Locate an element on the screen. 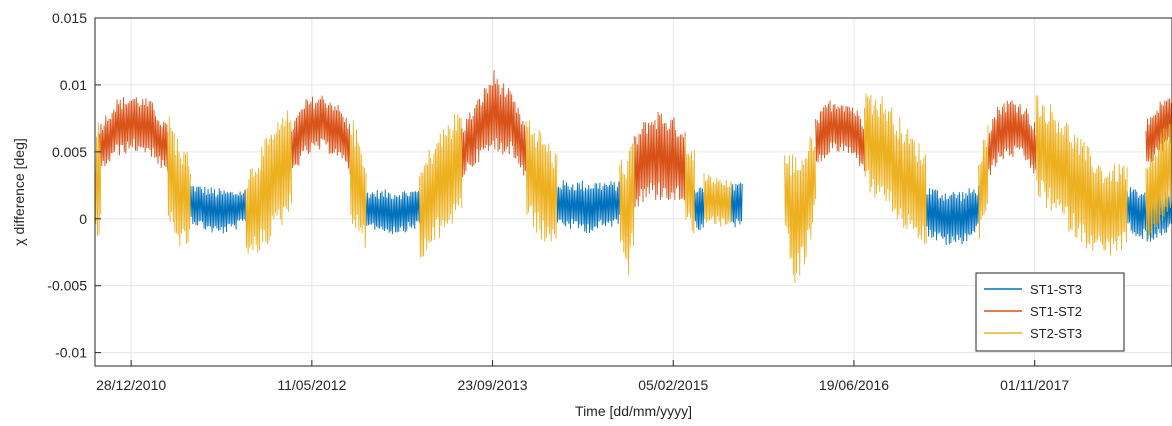 The image size is (1172, 426). y-tick-label: -0.01 is located at coordinates (71, 353).